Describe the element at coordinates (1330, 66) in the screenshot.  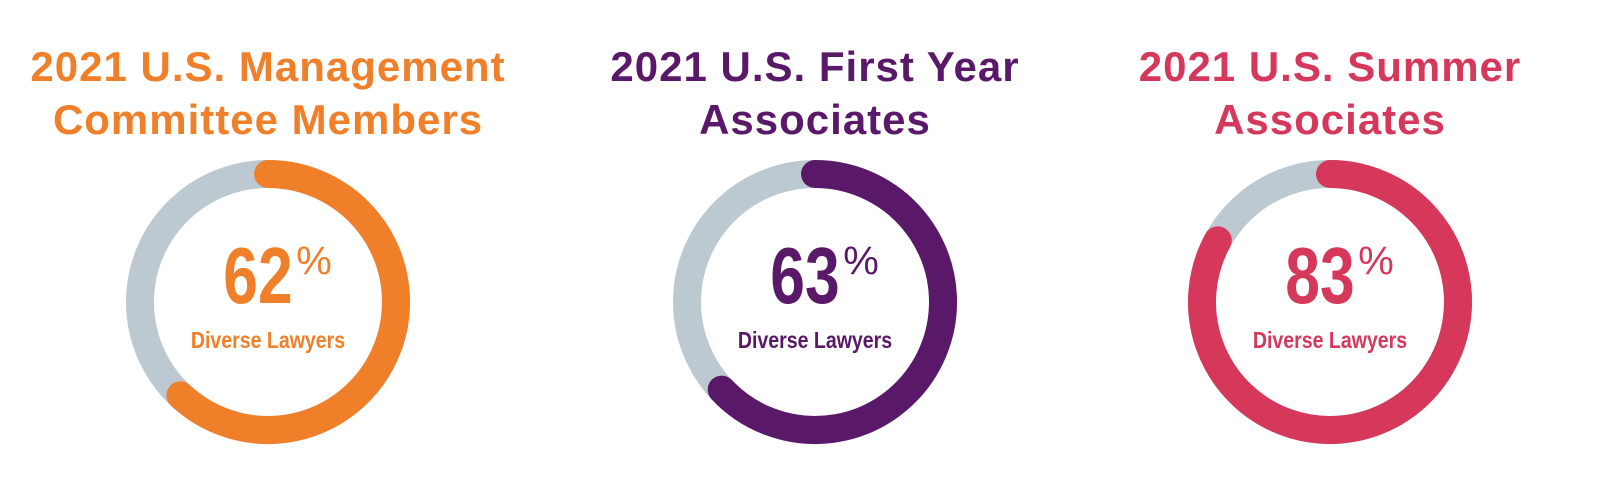
I see `chart-title: 2021 U.S. Summer` at that location.